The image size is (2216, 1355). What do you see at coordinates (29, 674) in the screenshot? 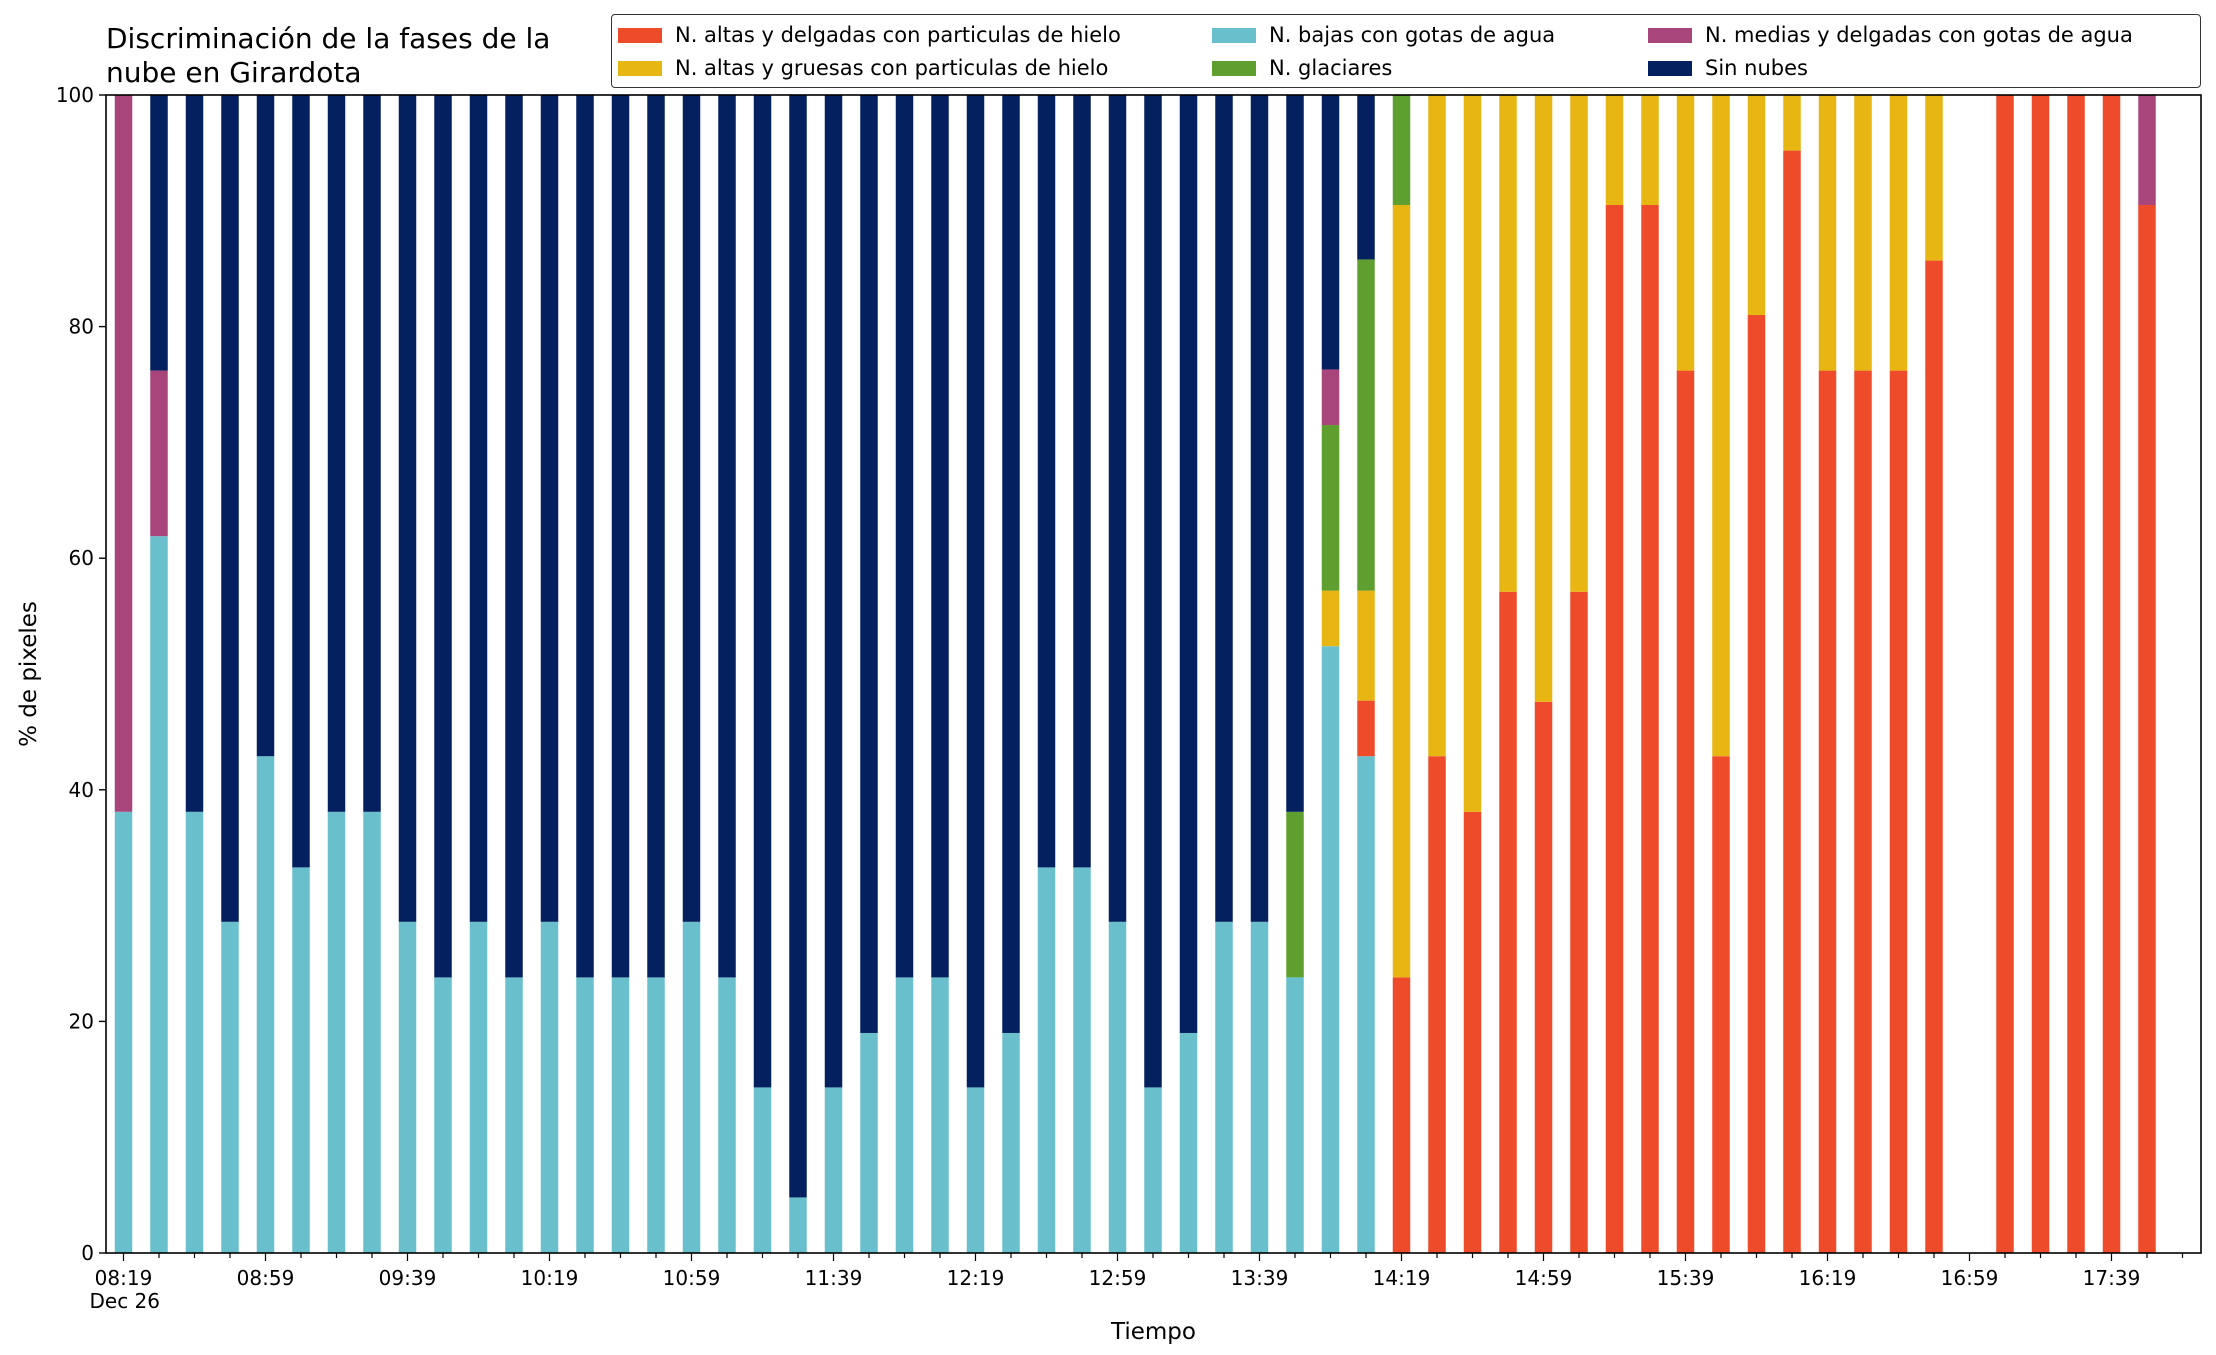
I see `y-axis-title: % de pixeles` at bounding box center [29, 674].